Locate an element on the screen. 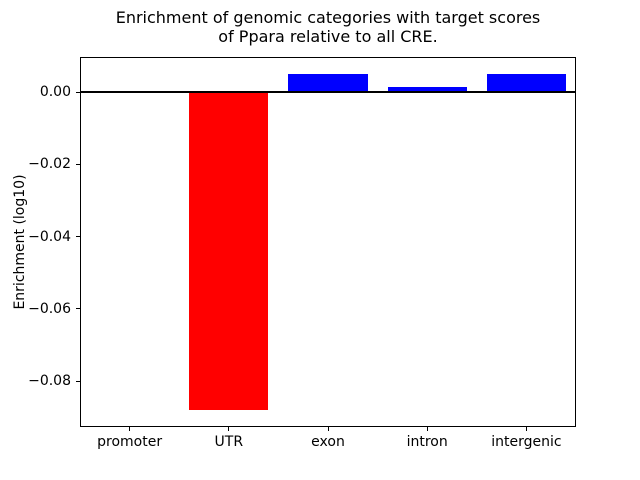 This screenshot has height=480, width=640. y-tick-label-2: −0.04 is located at coordinates (49, 236).